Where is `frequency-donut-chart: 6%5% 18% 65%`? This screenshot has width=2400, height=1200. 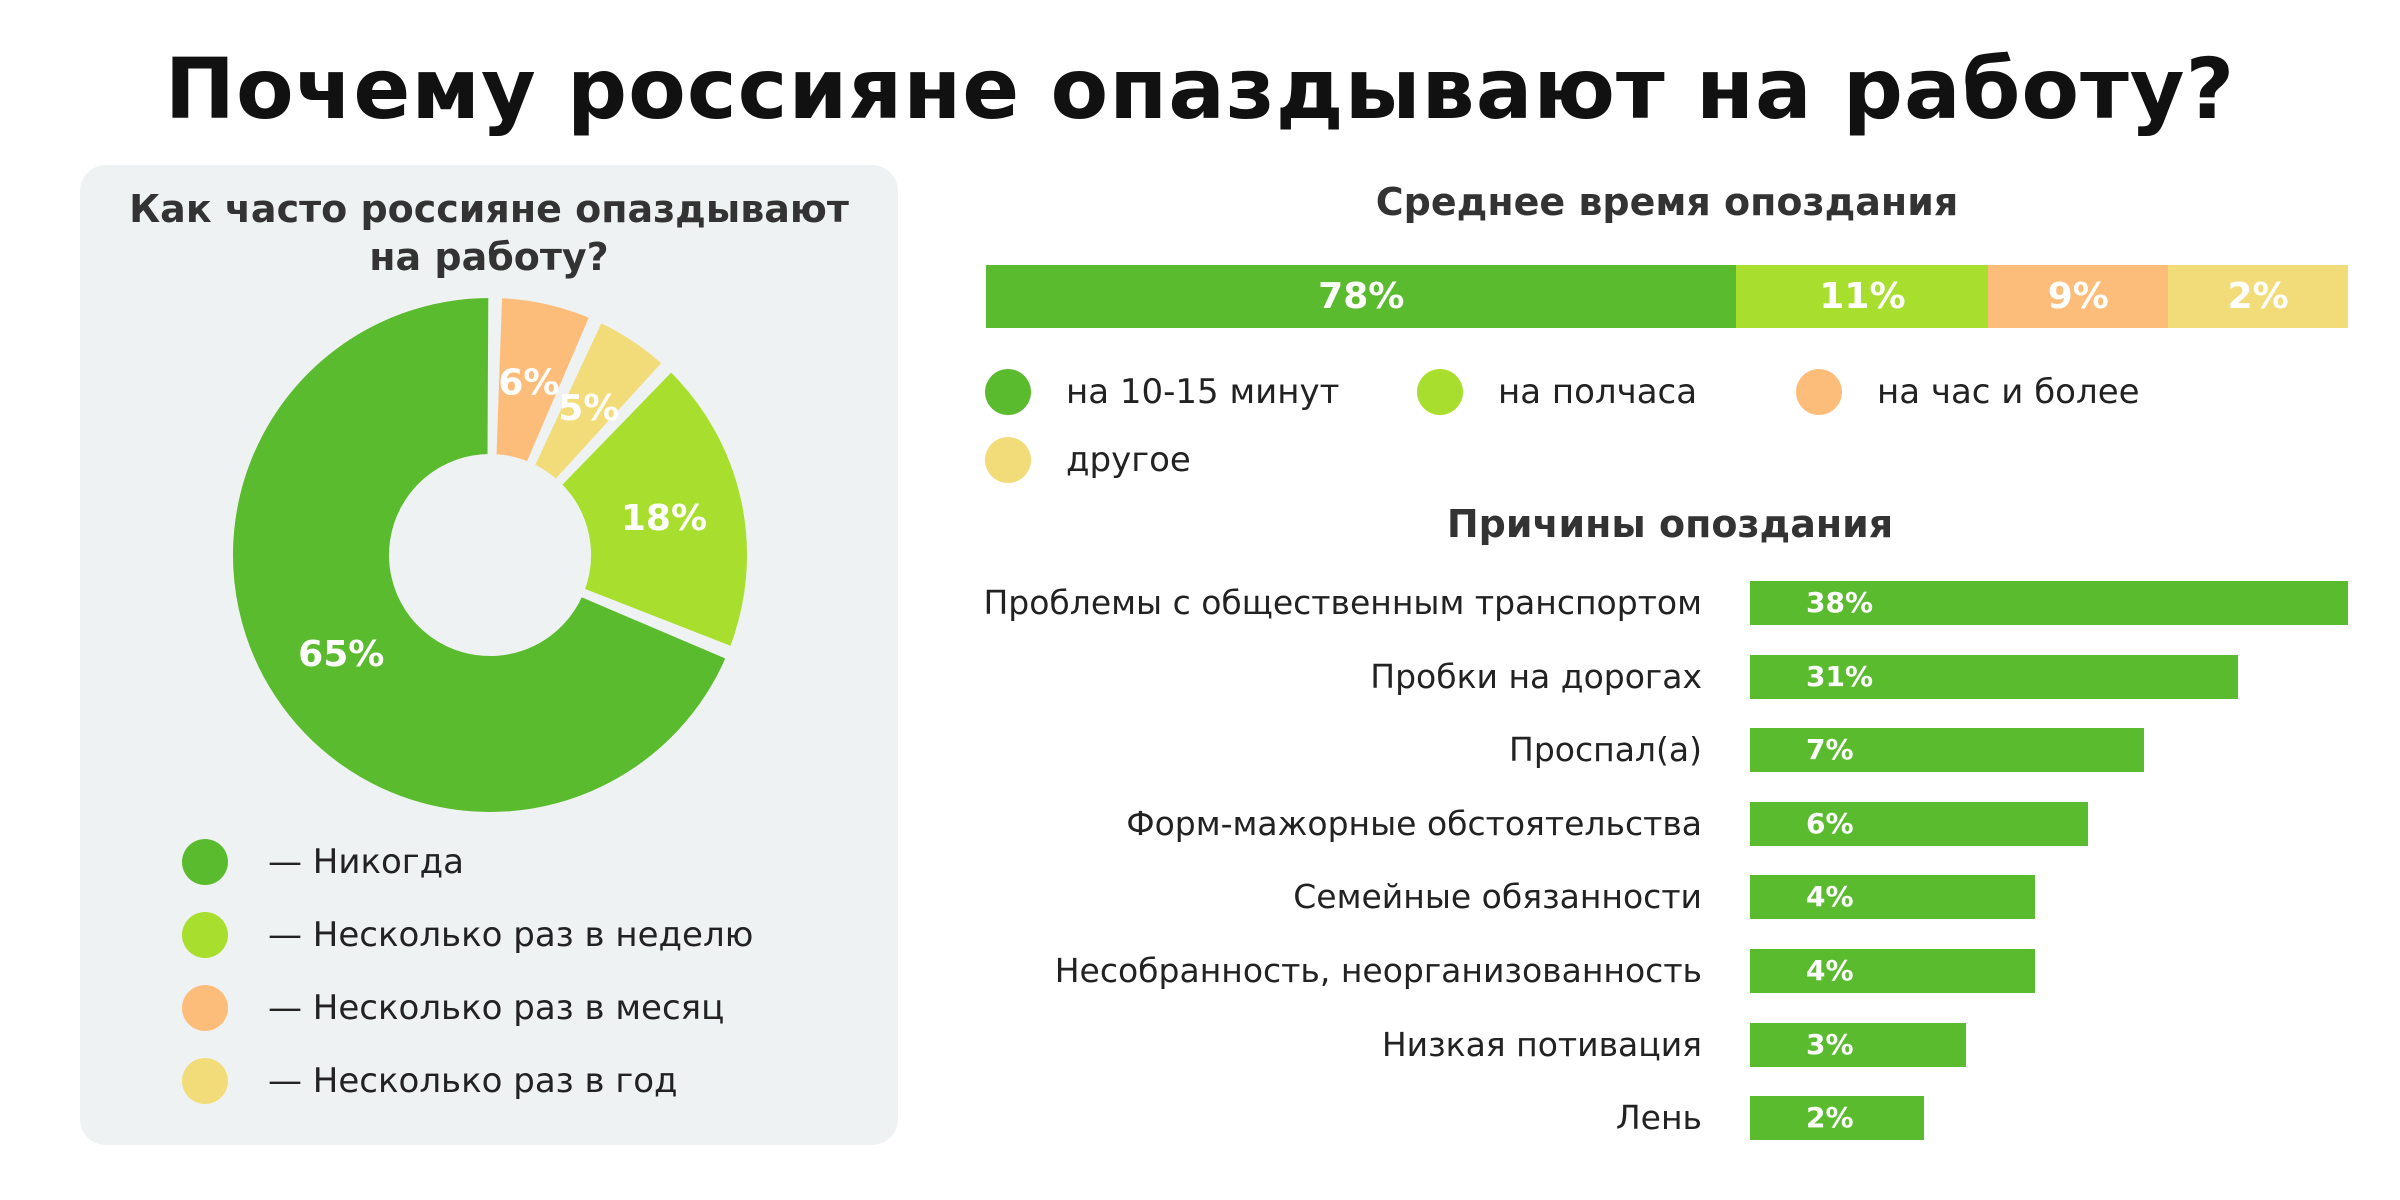
frequency-donut-chart: 6%5% 18% 65% is located at coordinates (490, 555).